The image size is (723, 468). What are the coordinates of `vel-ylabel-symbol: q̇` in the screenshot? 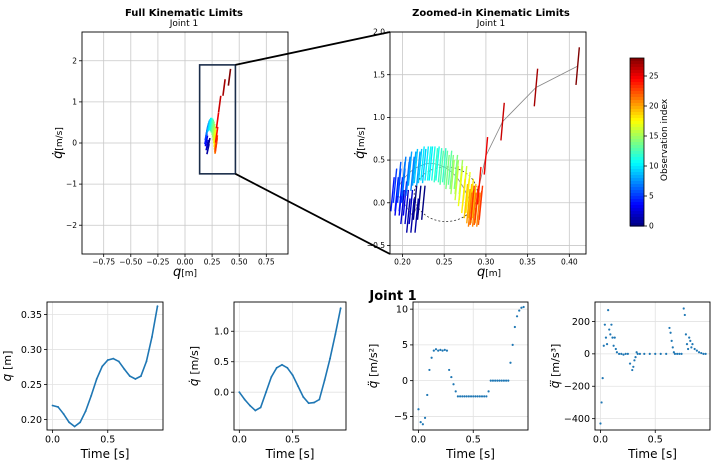 It's located at (194, 380).